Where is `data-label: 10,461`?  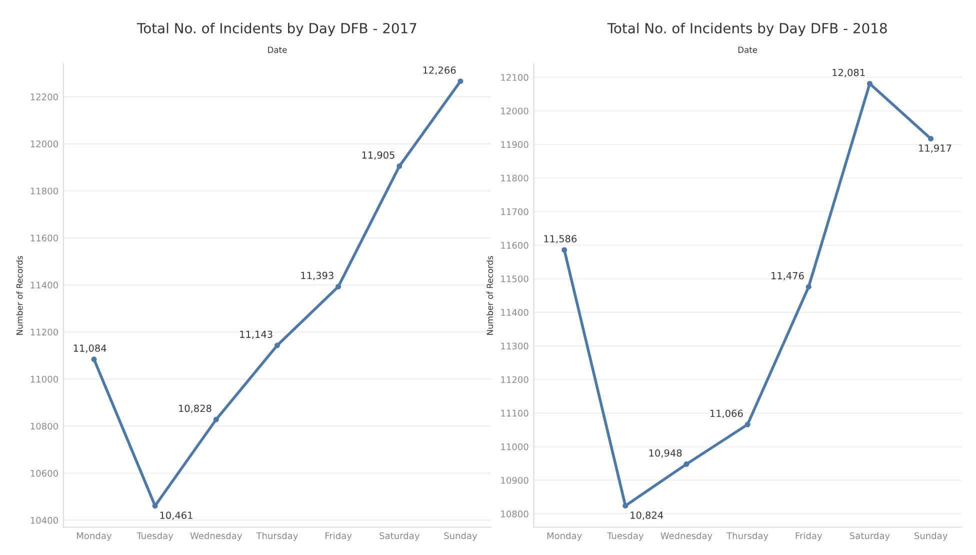
data-label: 10,461 is located at coordinates (176, 516).